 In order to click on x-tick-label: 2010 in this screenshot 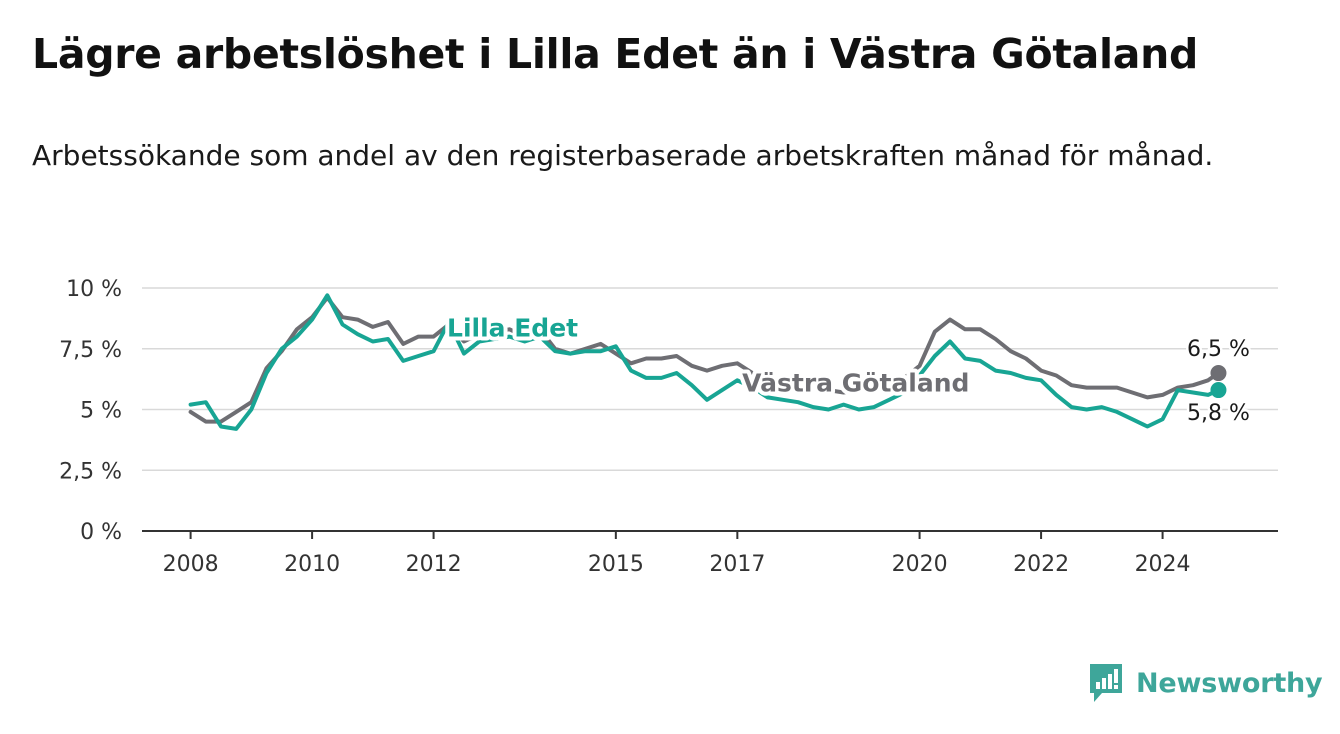, I will do `click(312, 564)`.